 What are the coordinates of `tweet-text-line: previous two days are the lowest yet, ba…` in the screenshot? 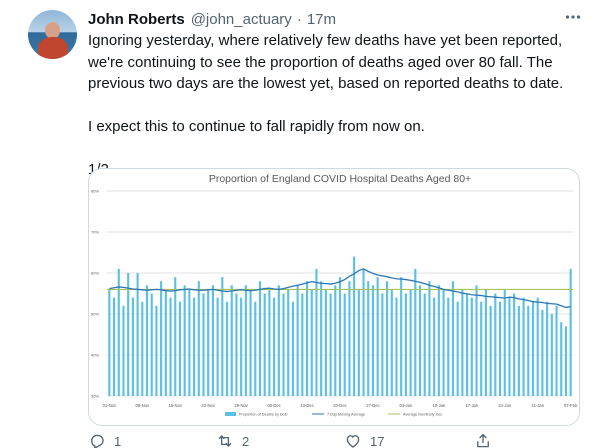 It's located at (326, 83).